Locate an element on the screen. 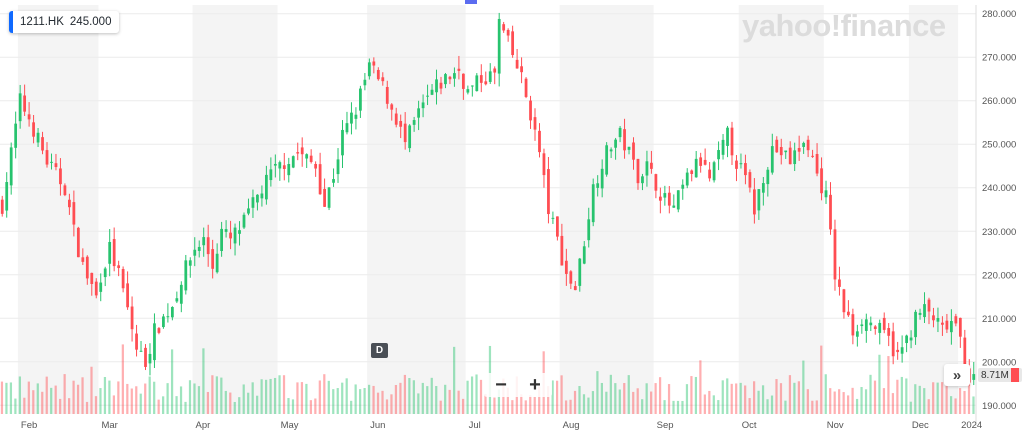  zoom-in-button: + is located at coordinates (535, 385).